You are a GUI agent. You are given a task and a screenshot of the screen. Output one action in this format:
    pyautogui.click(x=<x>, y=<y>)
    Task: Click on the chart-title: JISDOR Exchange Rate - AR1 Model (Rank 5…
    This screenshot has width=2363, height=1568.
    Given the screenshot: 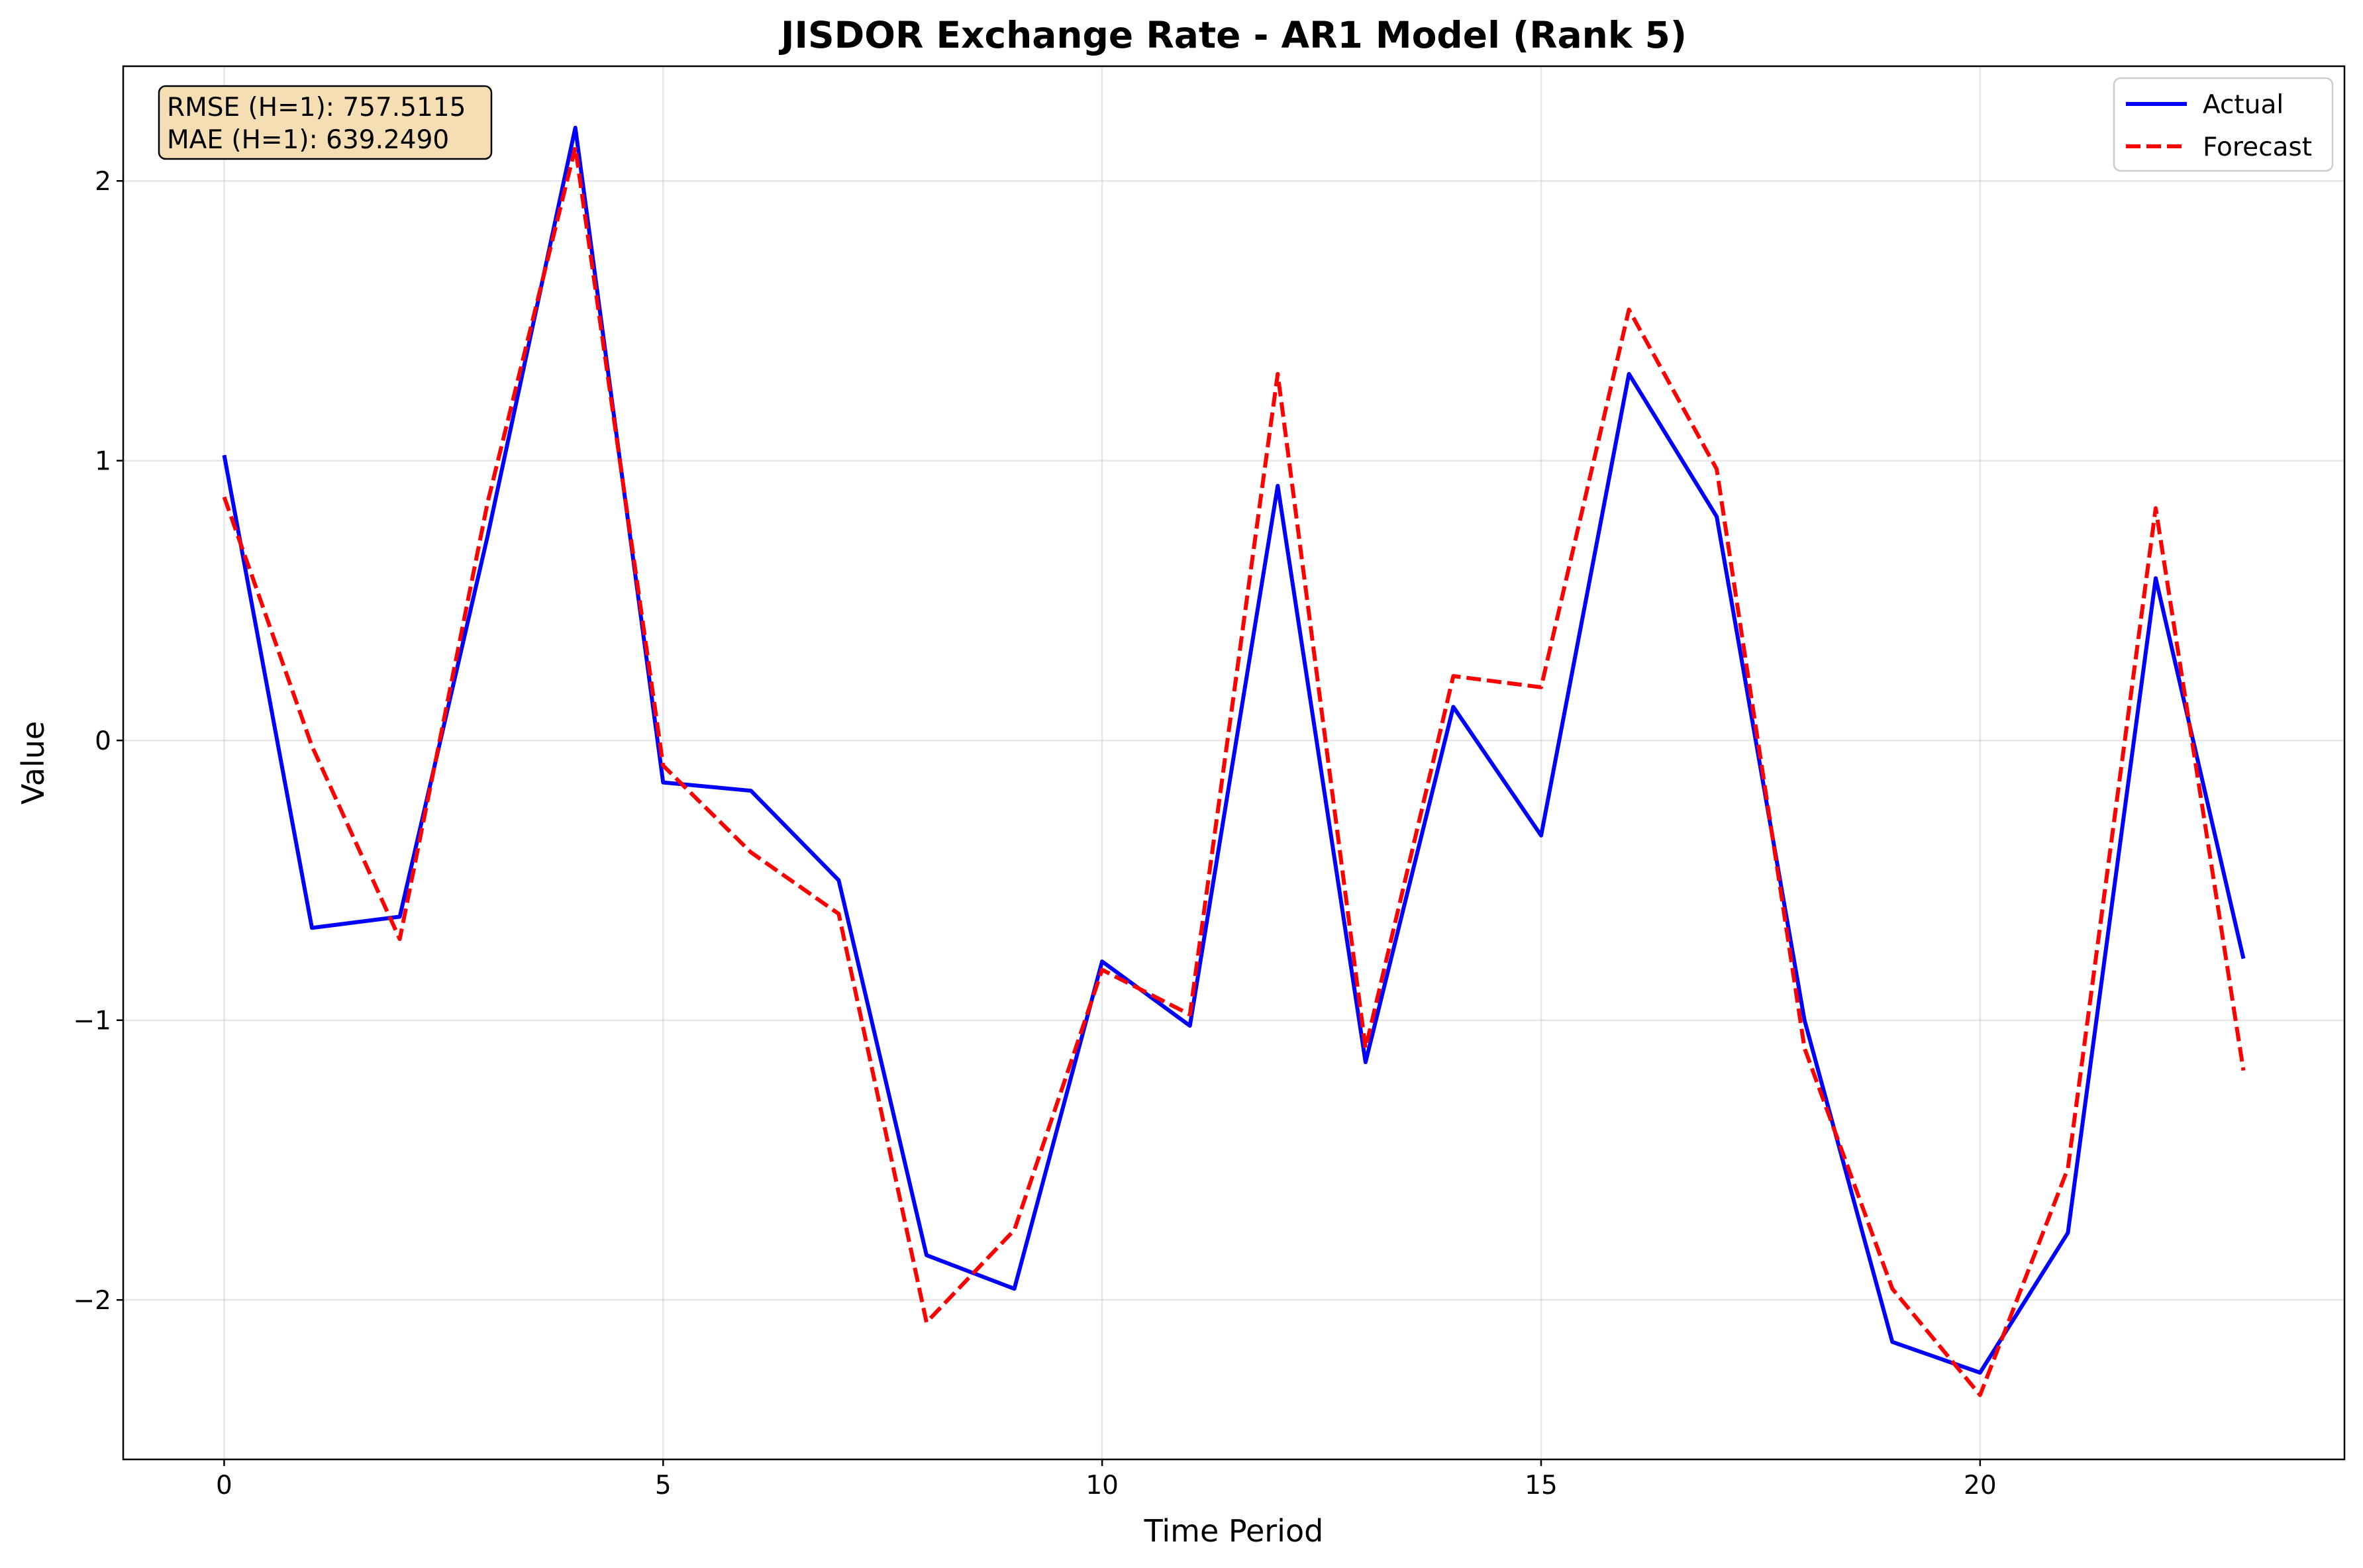 What is the action you would take?
    pyautogui.click(x=1232, y=35)
    